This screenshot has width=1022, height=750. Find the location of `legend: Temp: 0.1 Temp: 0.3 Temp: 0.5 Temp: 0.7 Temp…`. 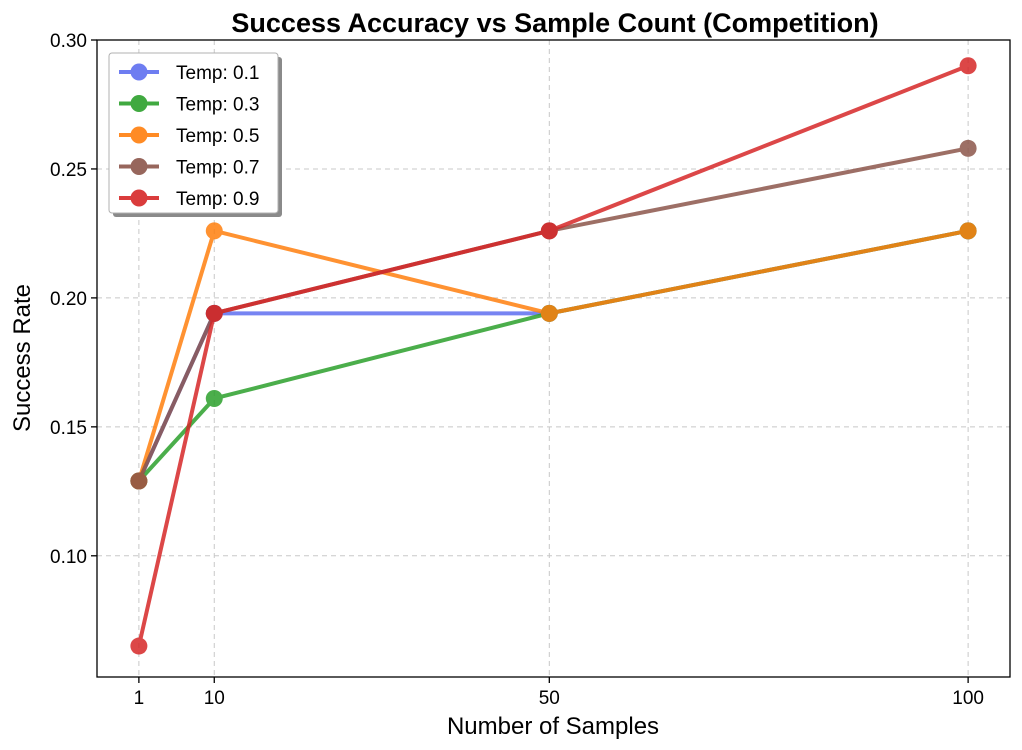

legend: Temp: 0.1 Temp: 0.3 Temp: 0.5 Temp: 0.7 Temp… is located at coordinates (195, 134).